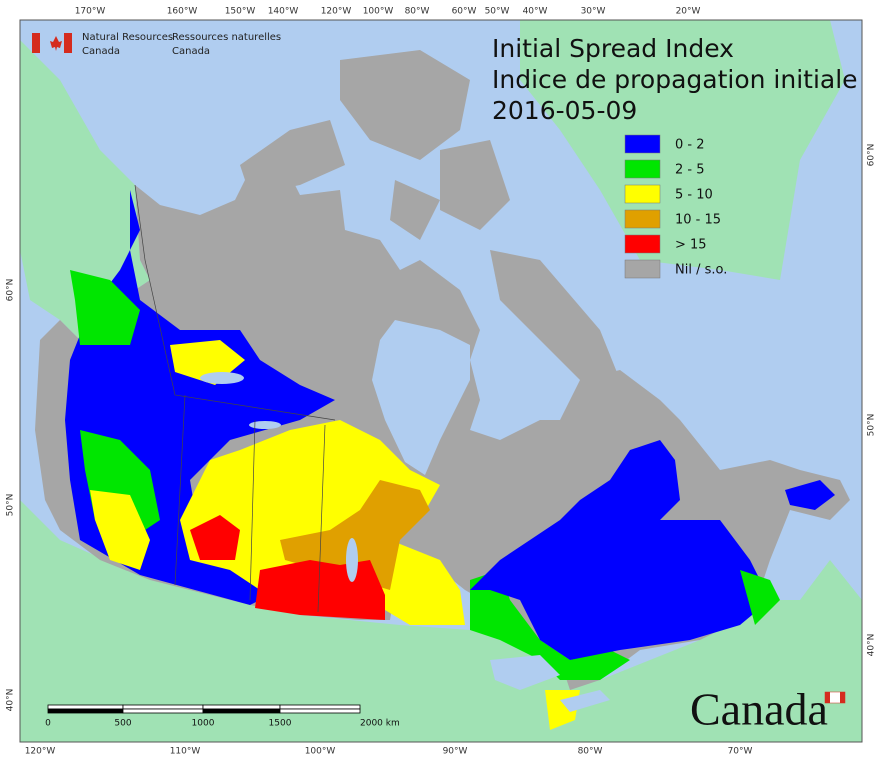 The height and width of the screenshot is (760, 880). What do you see at coordinates (182, 12) in the screenshot?
I see `graticule-label: 160°W` at bounding box center [182, 12].